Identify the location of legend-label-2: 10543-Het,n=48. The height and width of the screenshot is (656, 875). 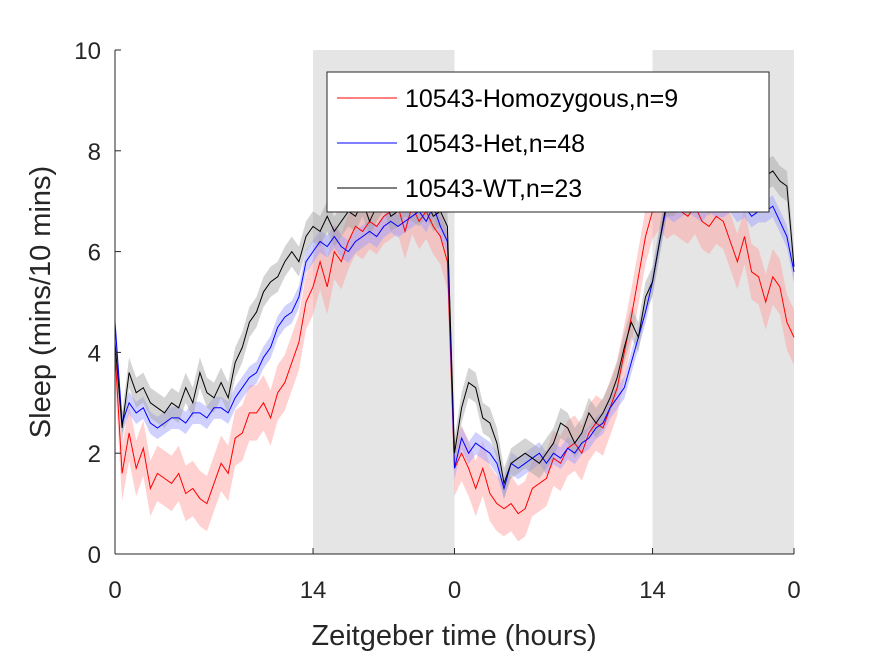
(495, 144).